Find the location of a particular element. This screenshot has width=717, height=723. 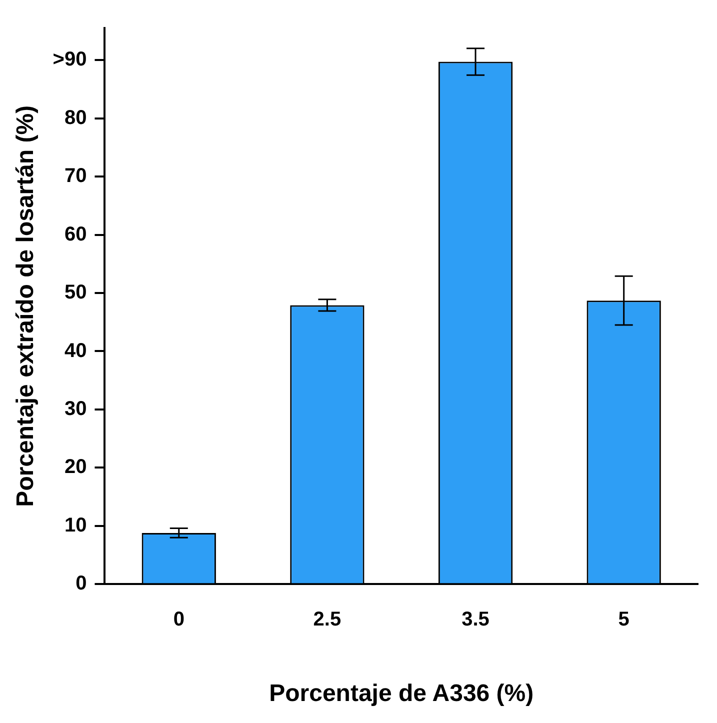

y-tick-label: 20 is located at coordinates (75, 467).